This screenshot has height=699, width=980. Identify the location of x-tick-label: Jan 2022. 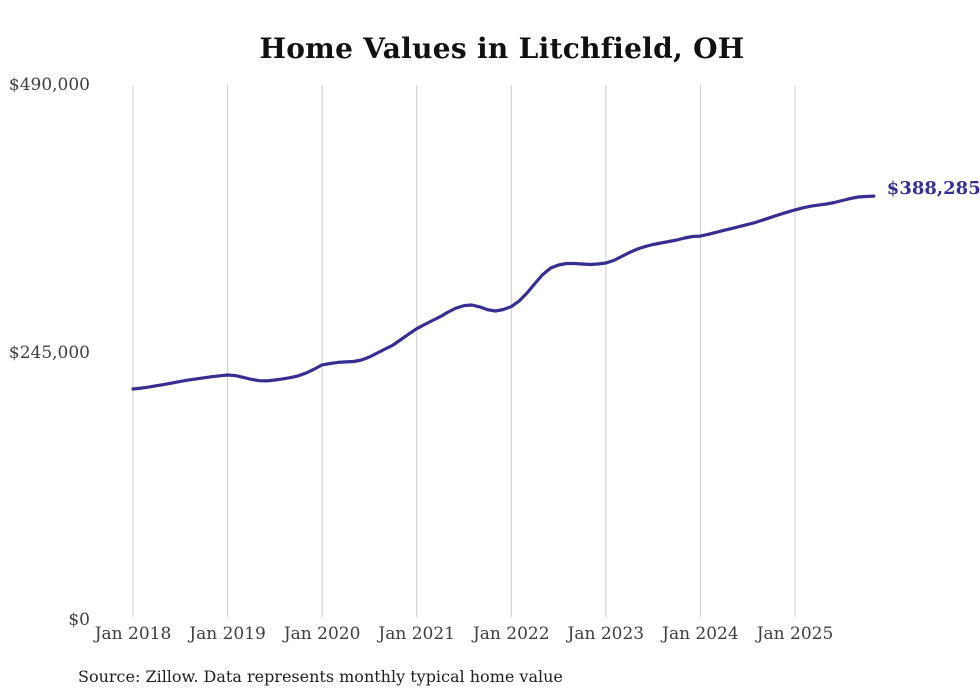
(511, 634).